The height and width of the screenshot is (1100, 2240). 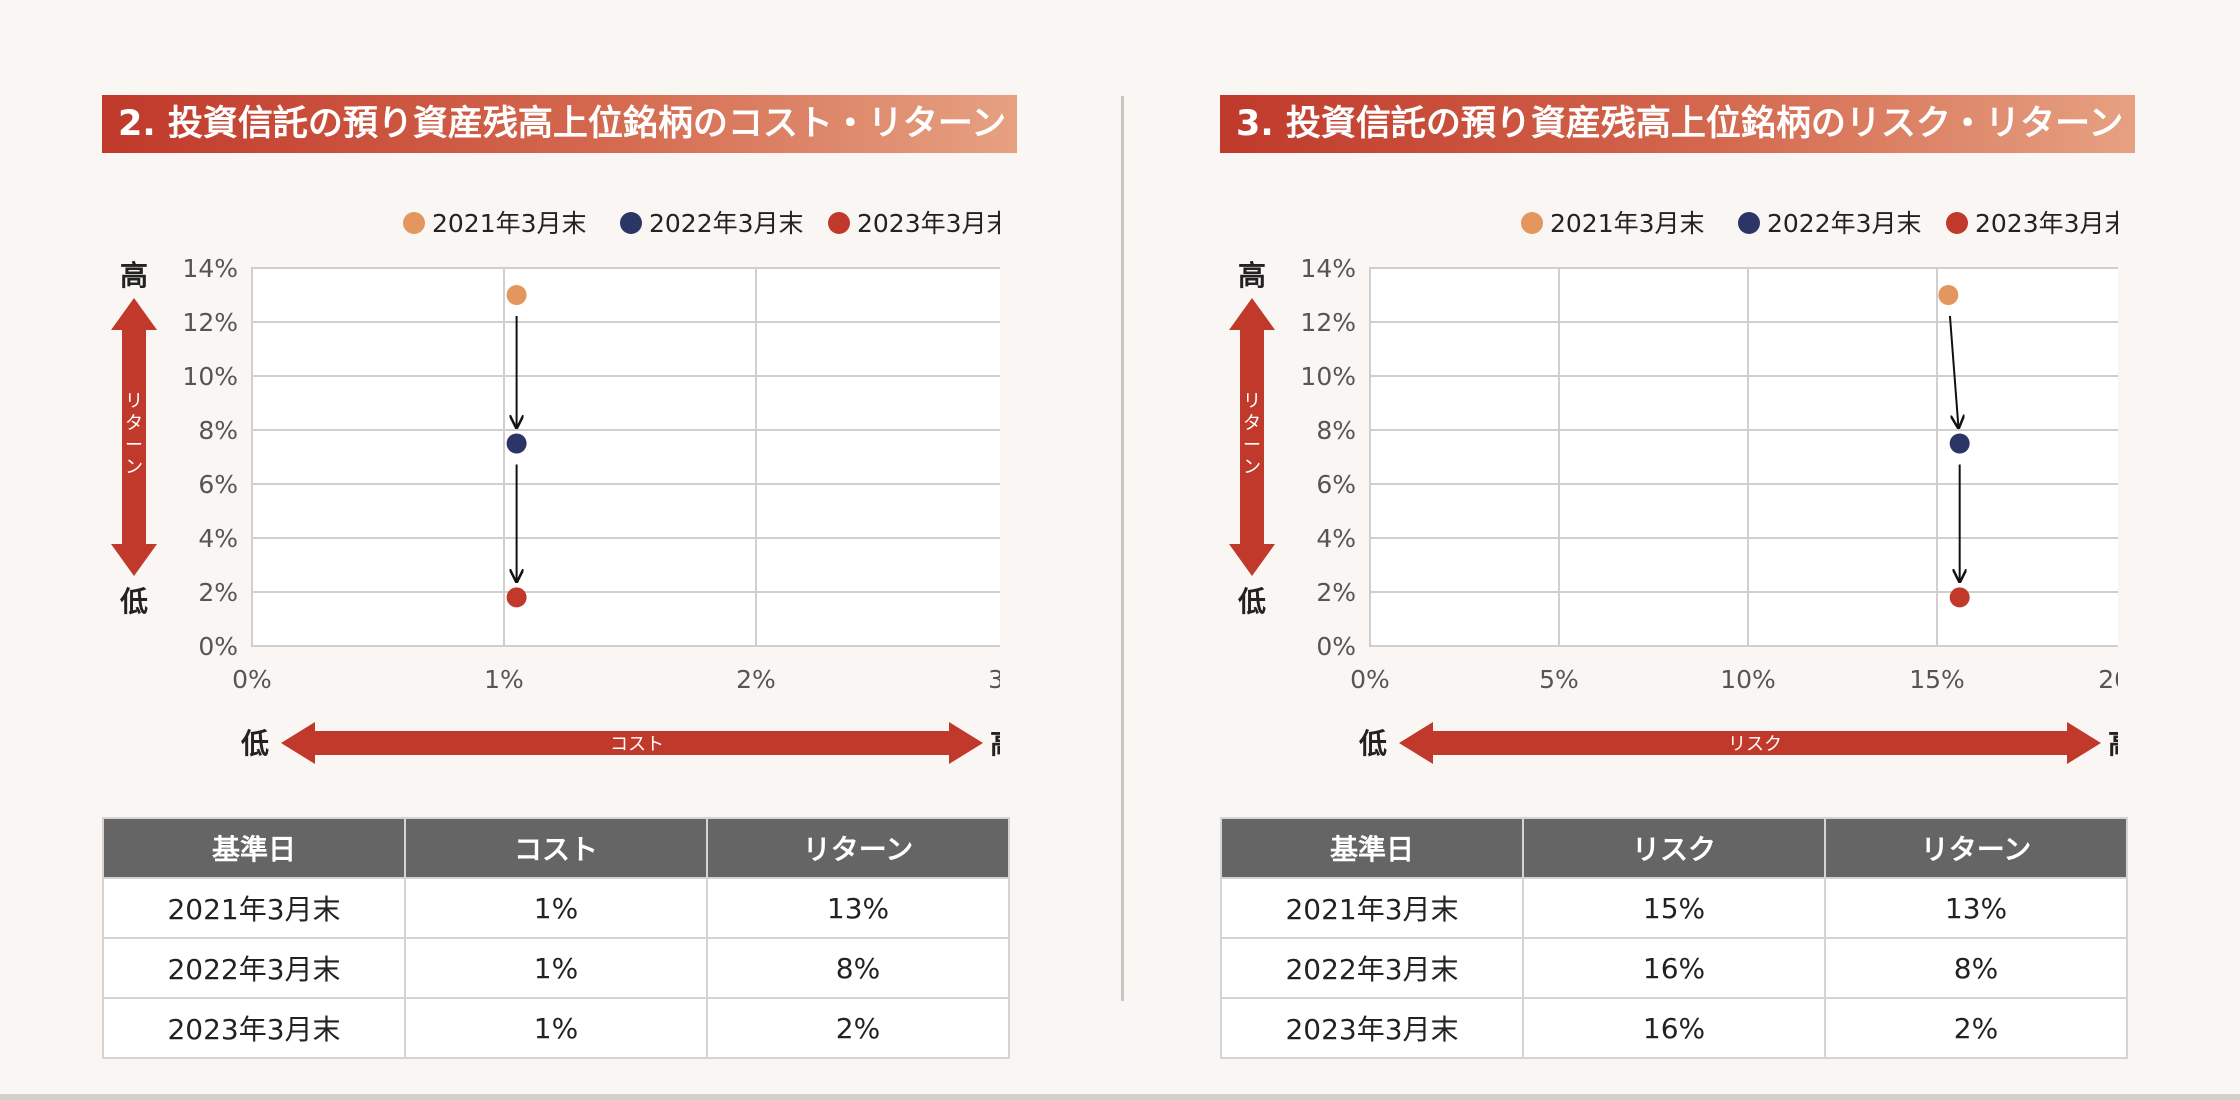 What do you see at coordinates (1328, 376) in the screenshot?
I see `y-tick-label: 10%` at bounding box center [1328, 376].